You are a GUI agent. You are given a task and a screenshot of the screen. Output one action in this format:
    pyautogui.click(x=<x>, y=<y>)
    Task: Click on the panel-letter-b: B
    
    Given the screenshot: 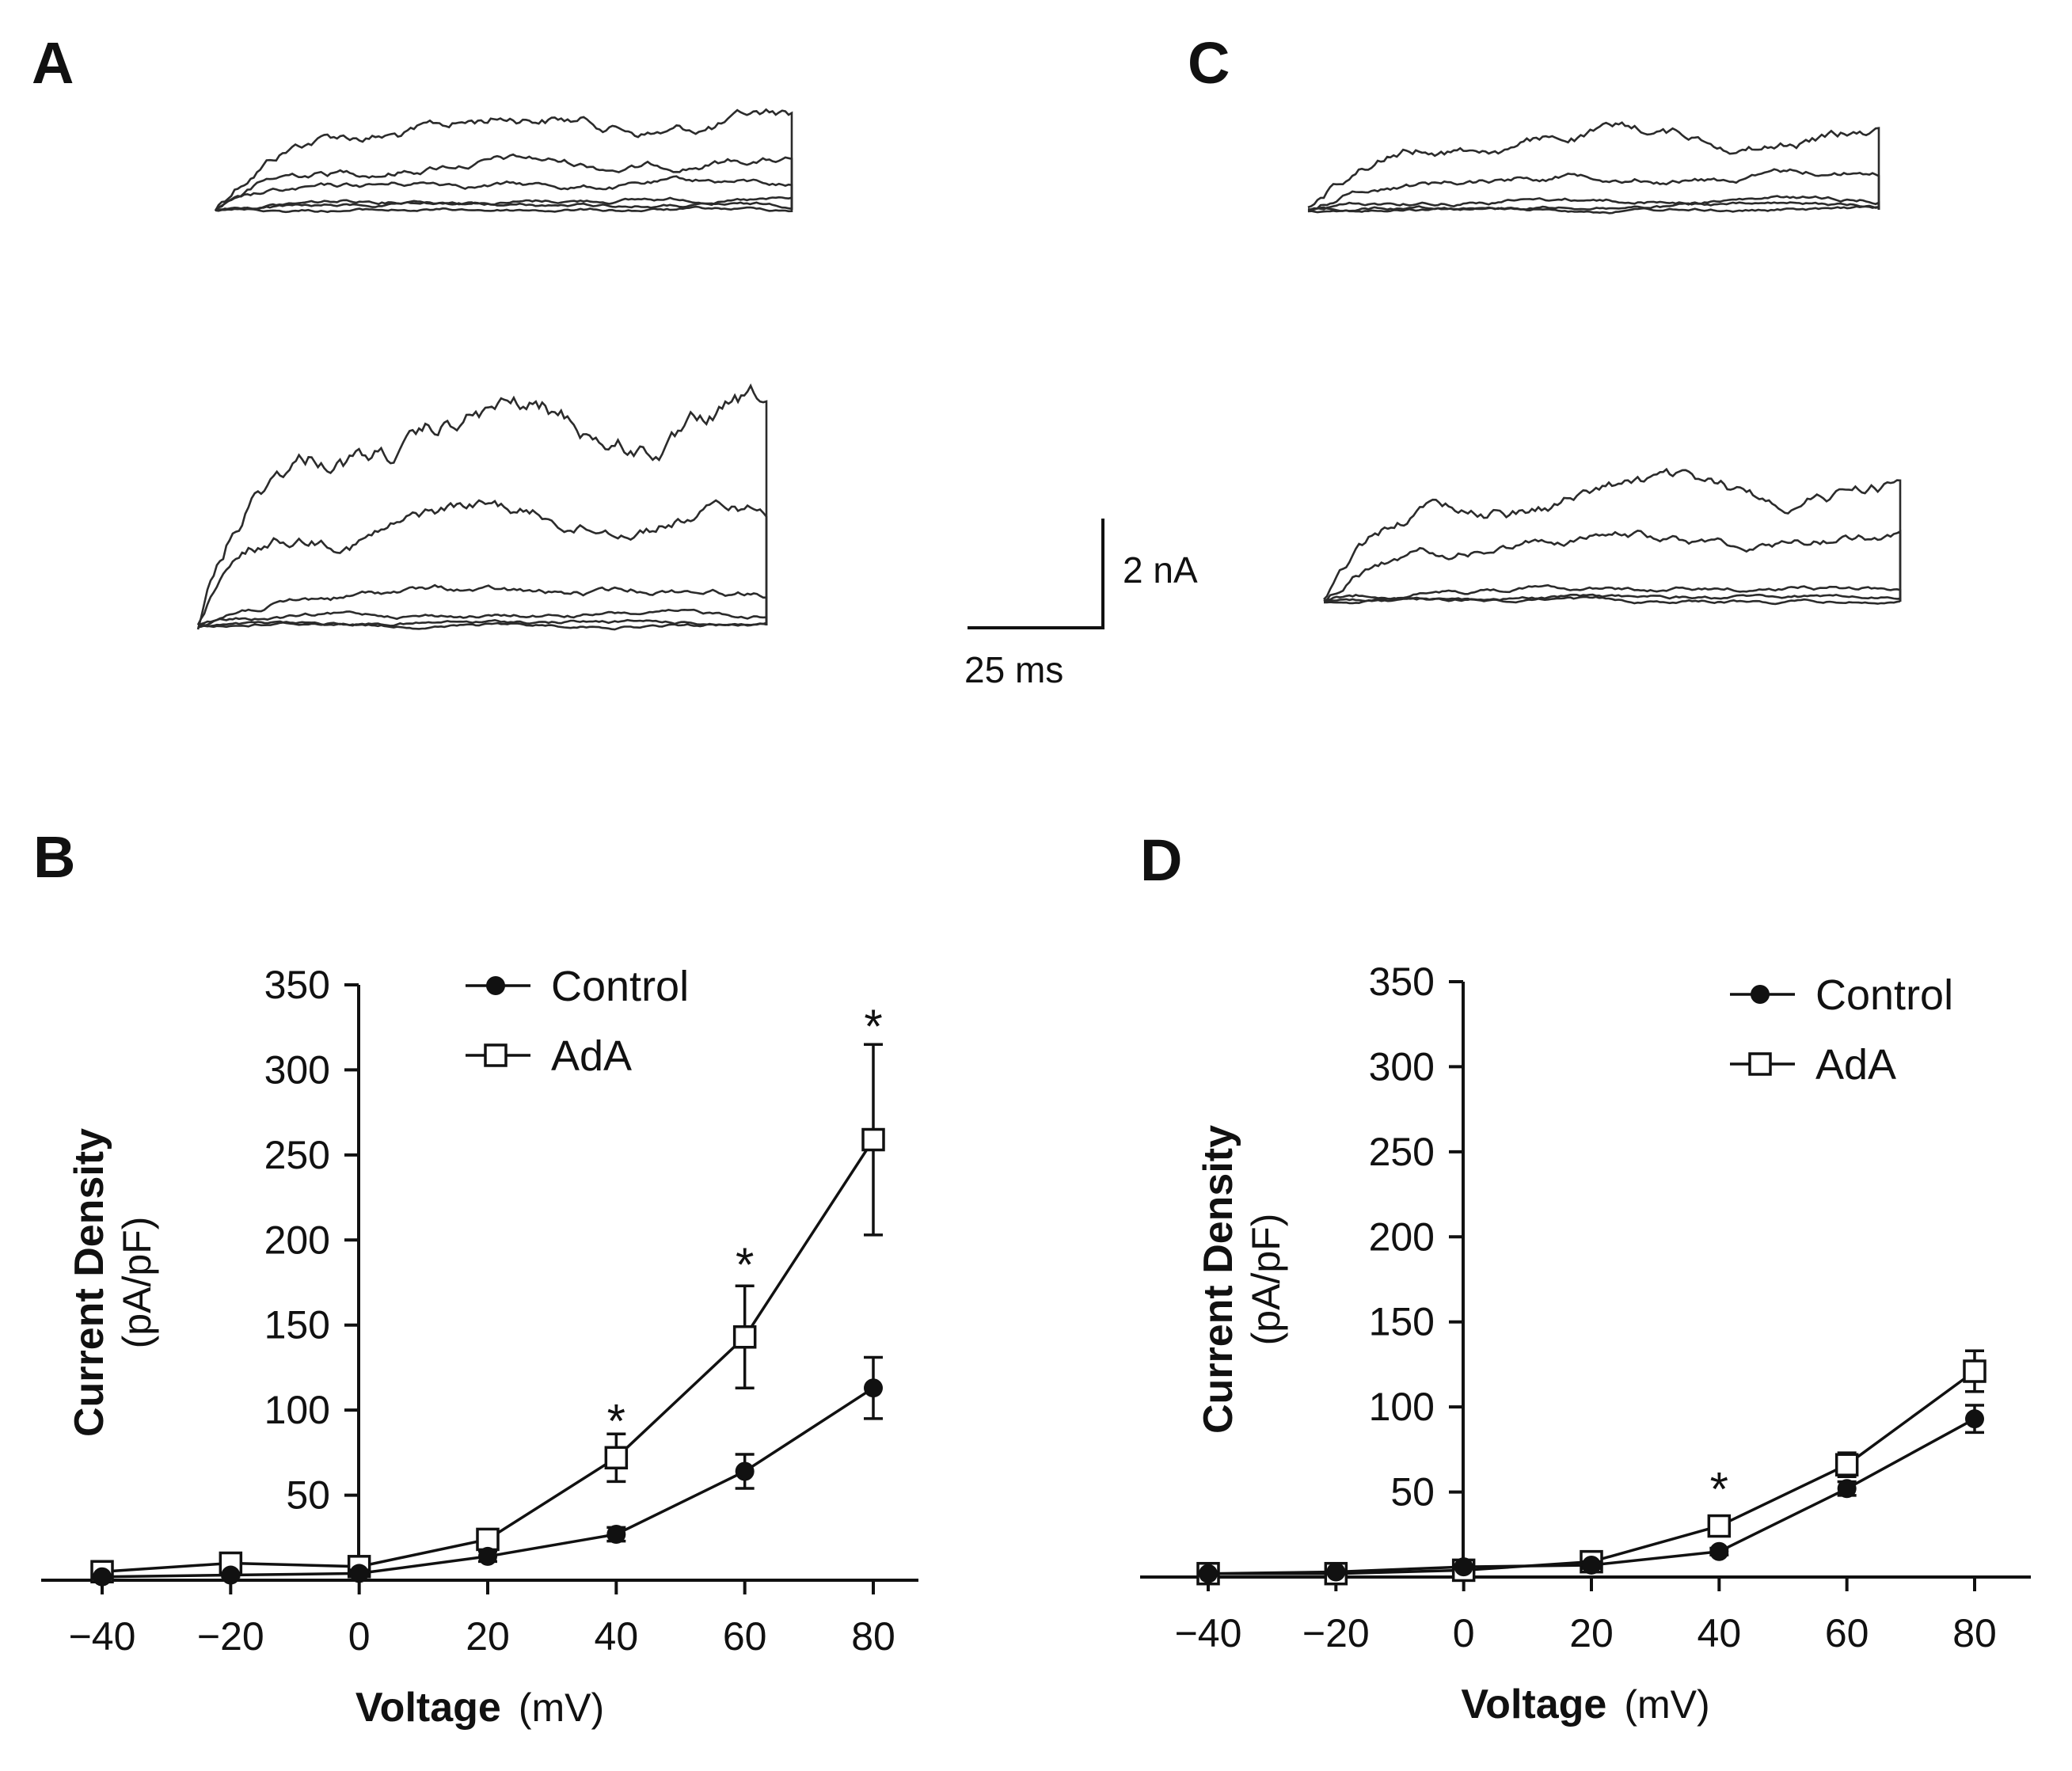 What is the action you would take?
    pyautogui.click(x=54, y=857)
    